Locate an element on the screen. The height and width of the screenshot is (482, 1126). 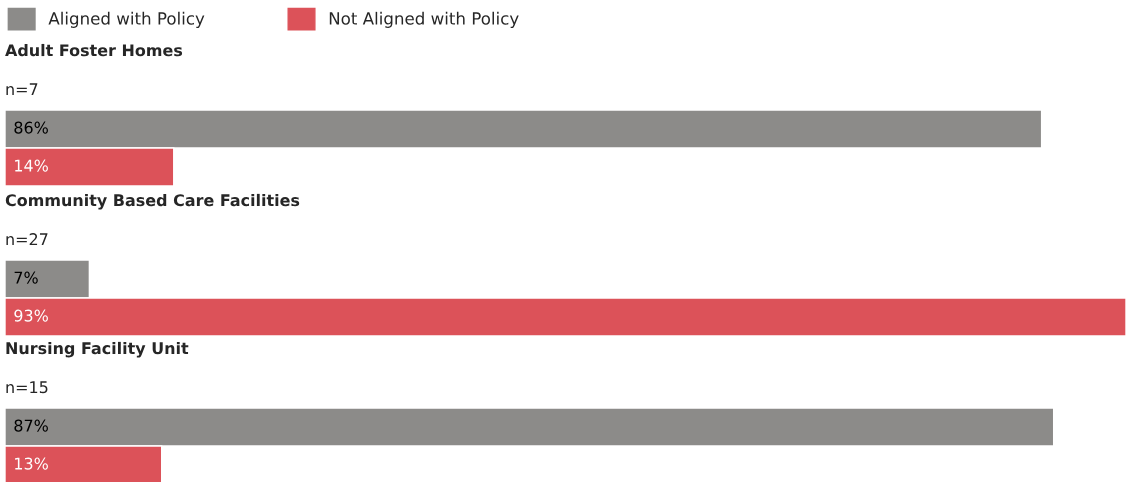
data-label: 86% is located at coordinates (31, 127).